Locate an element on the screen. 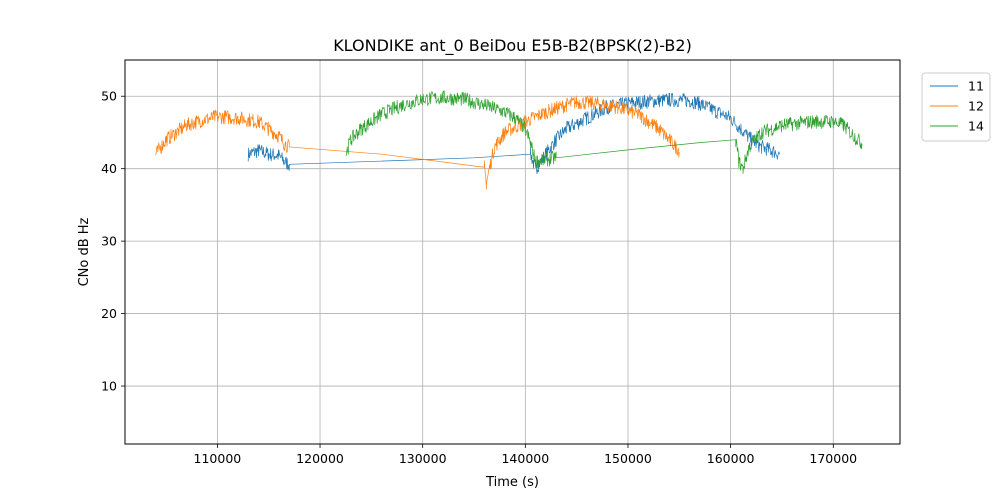 This screenshot has height=500, width=1000. y-tick-label: 50 is located at coordinates (109, 96).